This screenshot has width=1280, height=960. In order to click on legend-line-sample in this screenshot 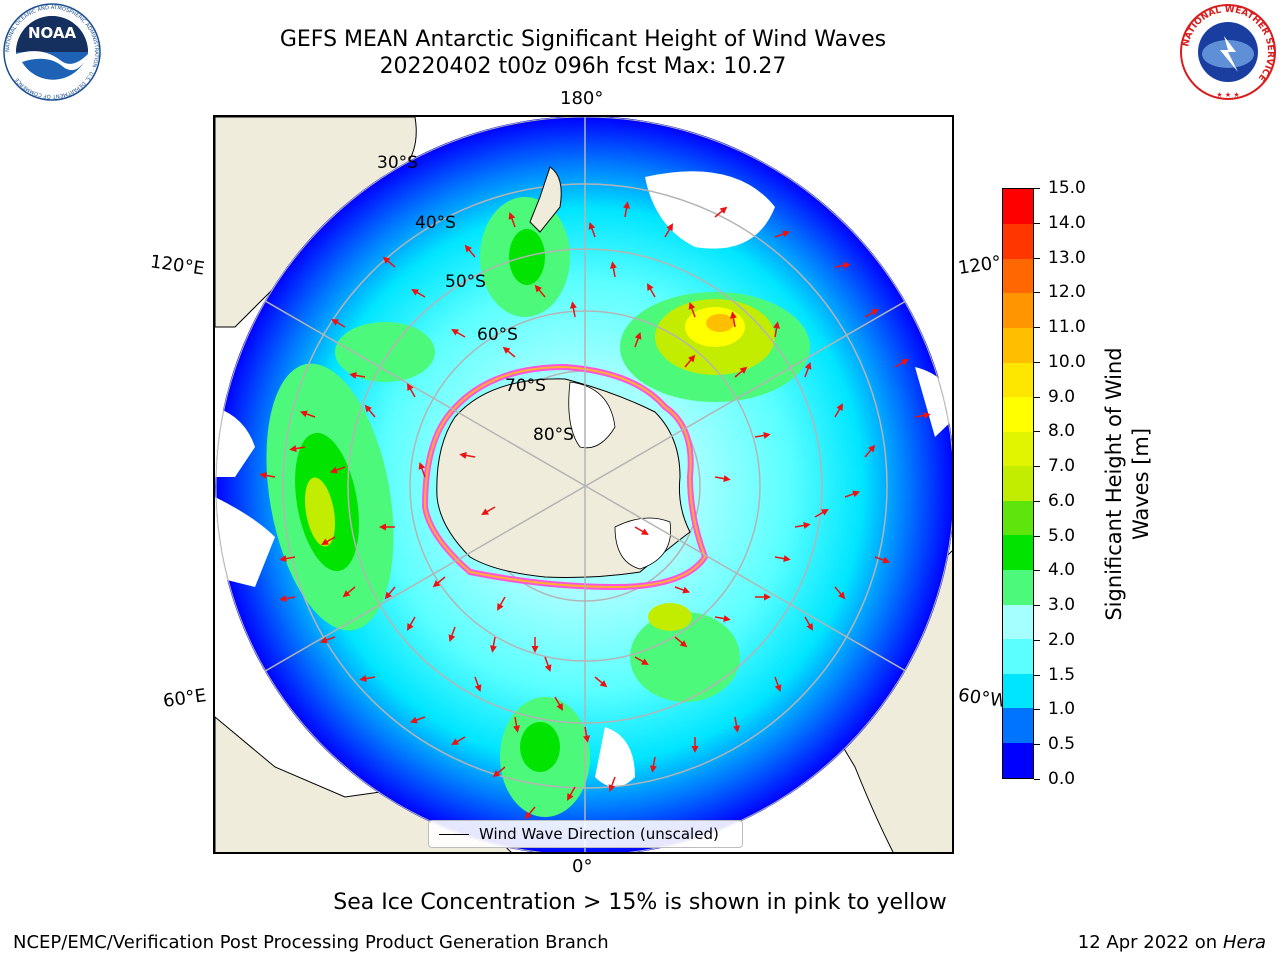, I will do `click(454, 834)`.